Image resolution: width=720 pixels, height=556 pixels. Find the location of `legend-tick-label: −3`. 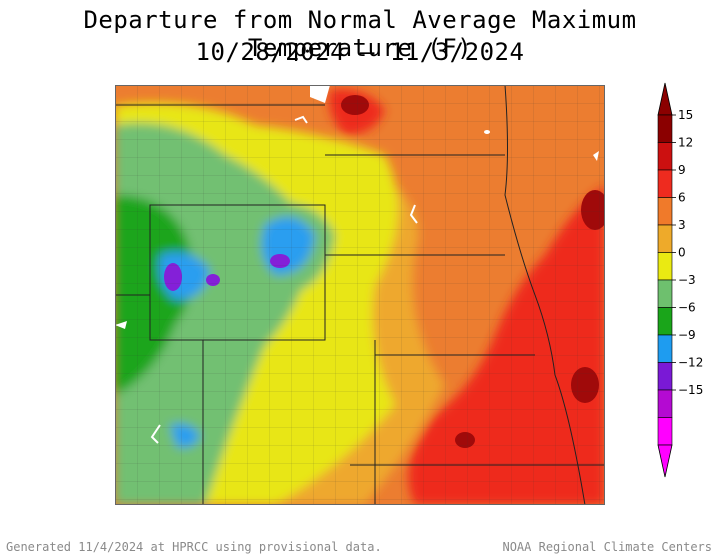

legend-tick-label: −3 is located at coordinates (687, 280).